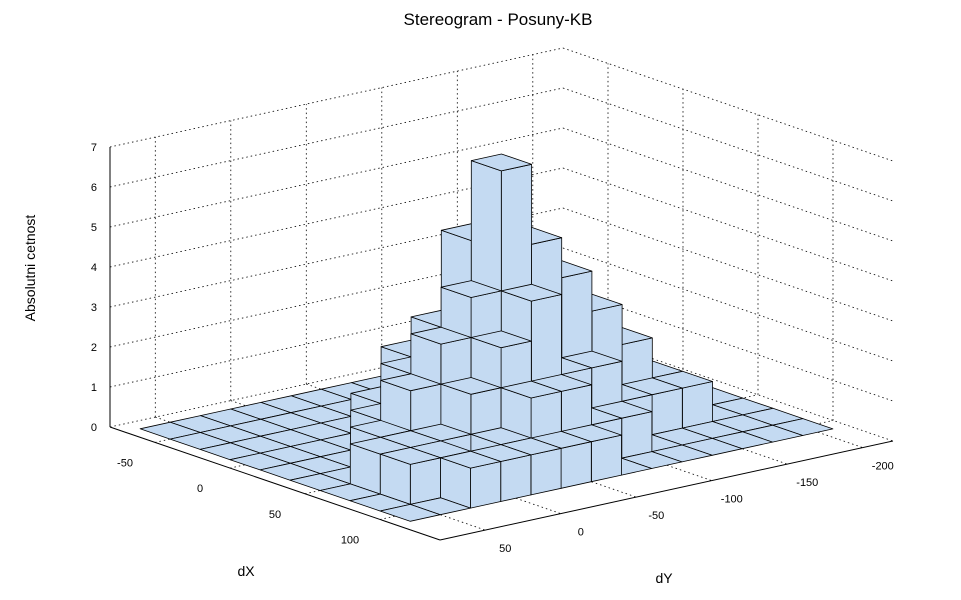 The height and width of the screenshot is (600, 961). What do you see at coordinates (94, 388) in the screenshot?
I see `z-tick-label: 1` at bounding box center [94, 388].